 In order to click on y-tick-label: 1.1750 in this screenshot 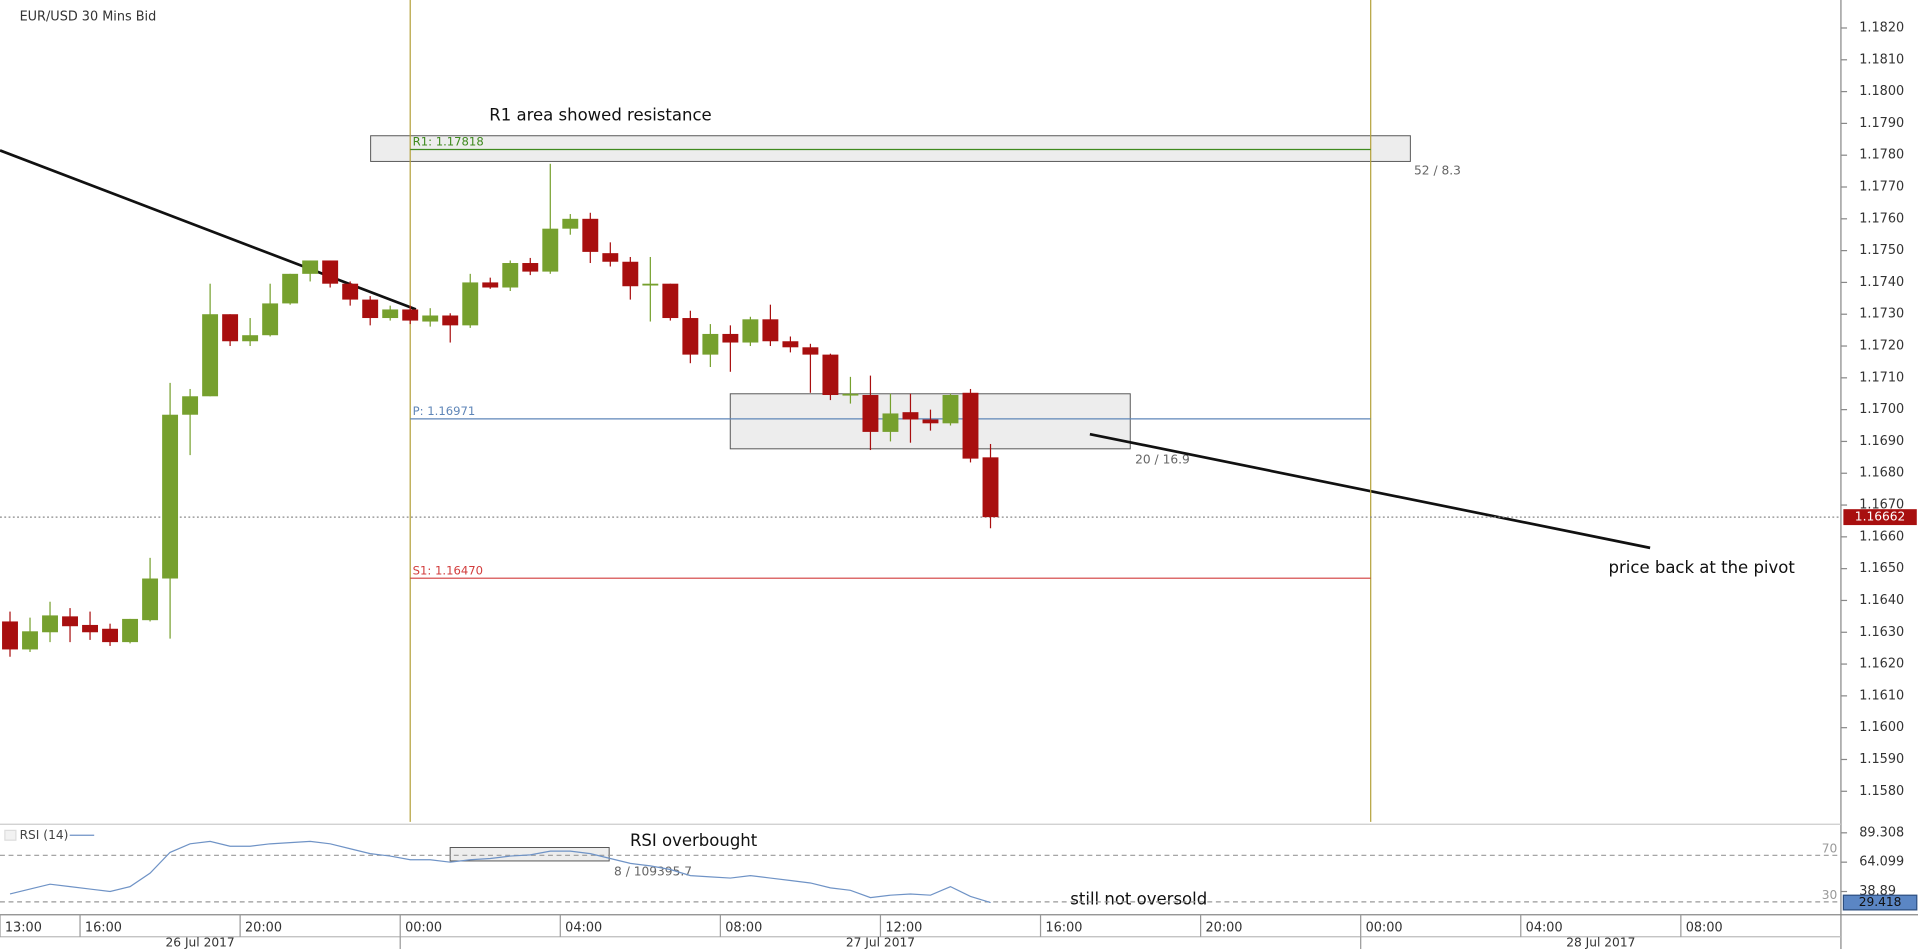, I will do `click(1881, 250)`.